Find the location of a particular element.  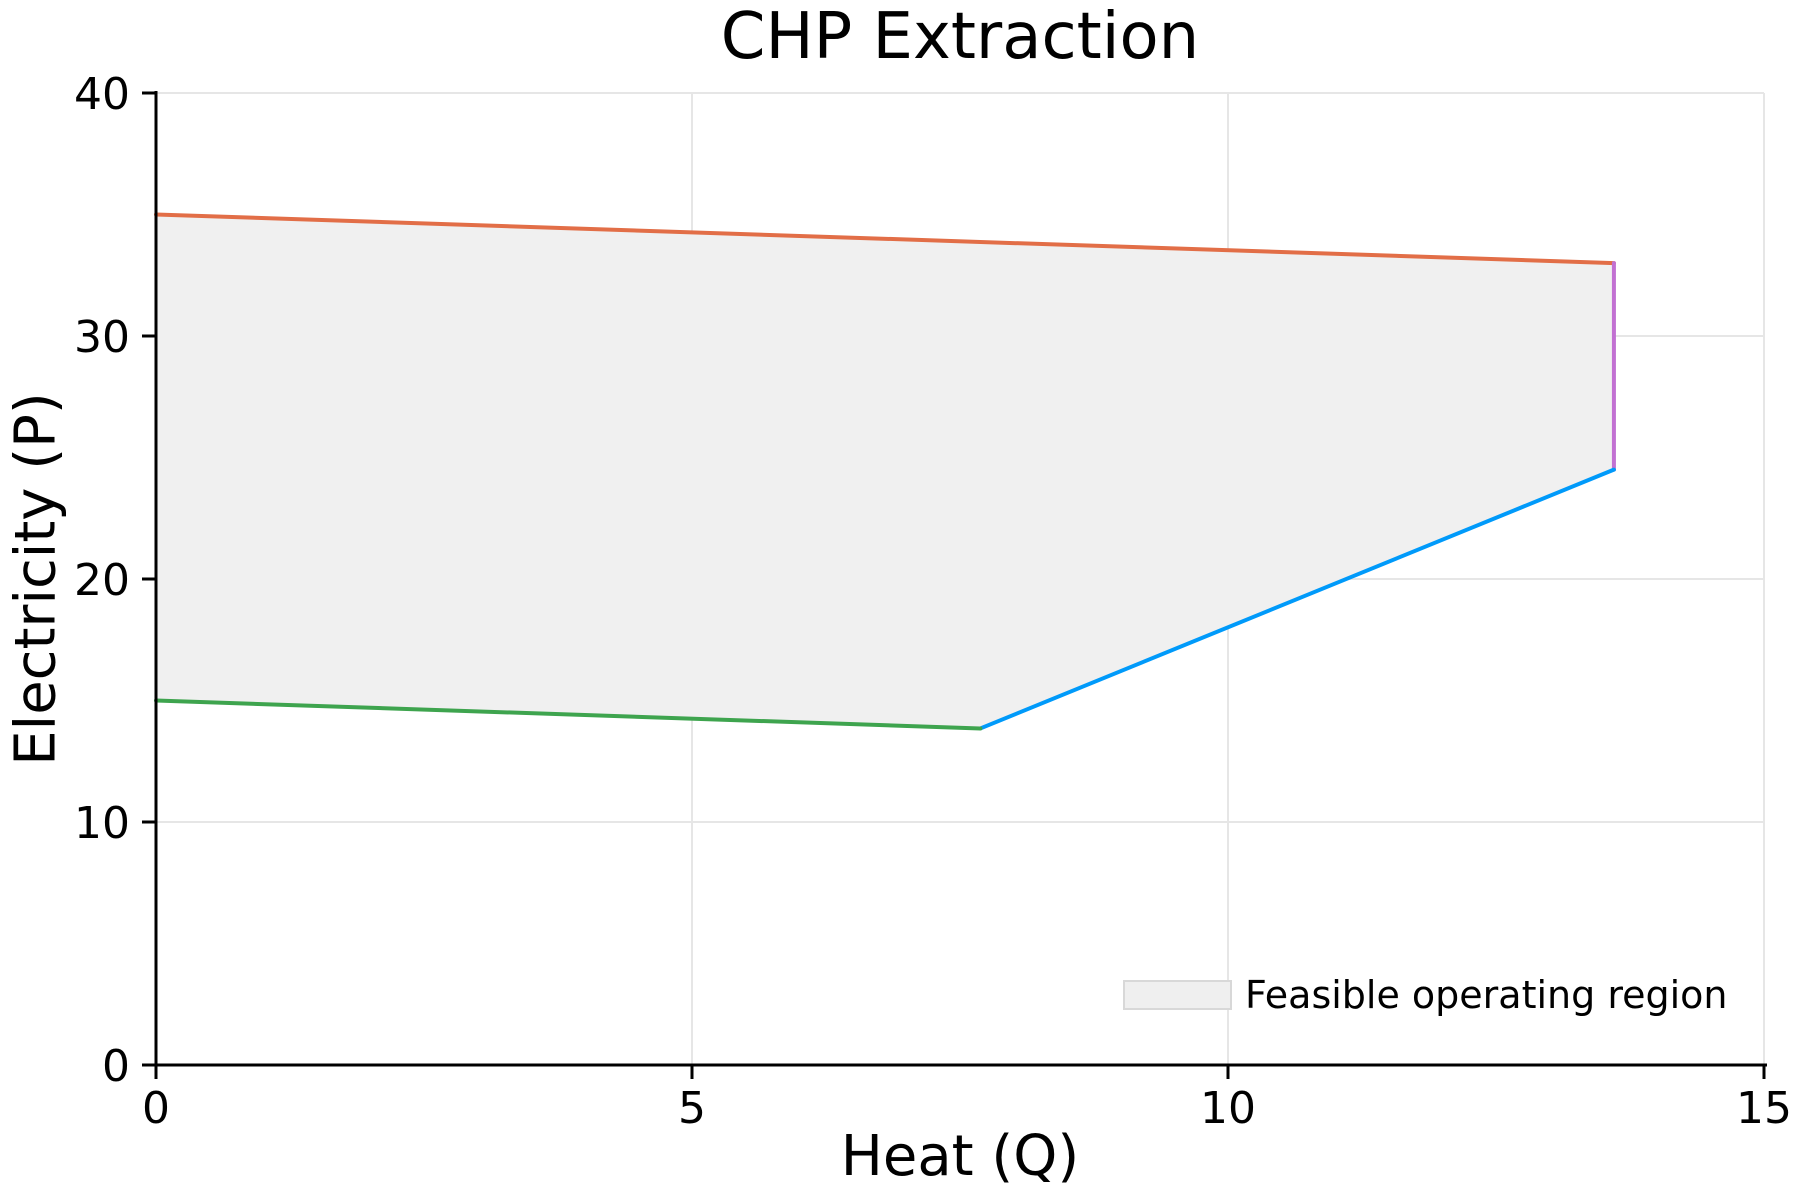

y-tick-label-0: 0 is located at coordinates (116, 1066).